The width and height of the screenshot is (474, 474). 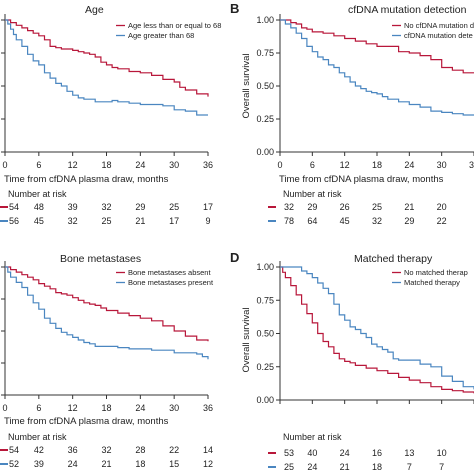 What do you see at coordinates (436, 272) in the screenshot?
I see `legend-label: No matched therap` at bounding box center [436, 272].